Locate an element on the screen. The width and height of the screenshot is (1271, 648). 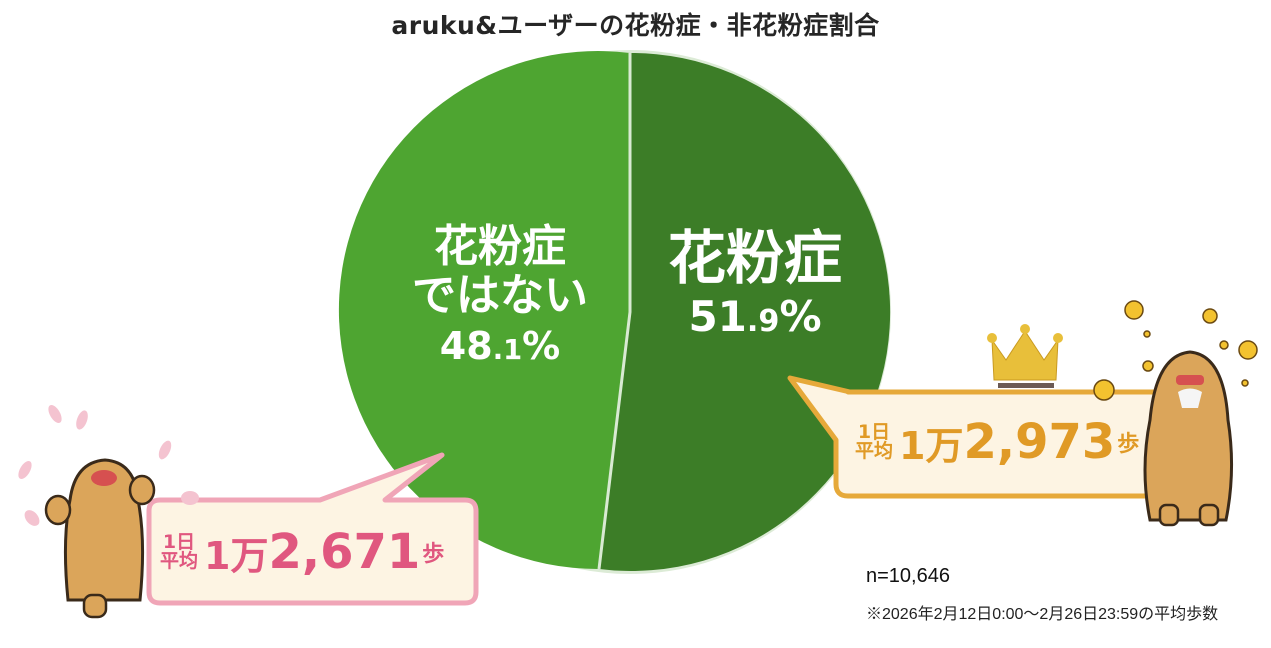
otter-character-right is located at coordinates (1188, 438).